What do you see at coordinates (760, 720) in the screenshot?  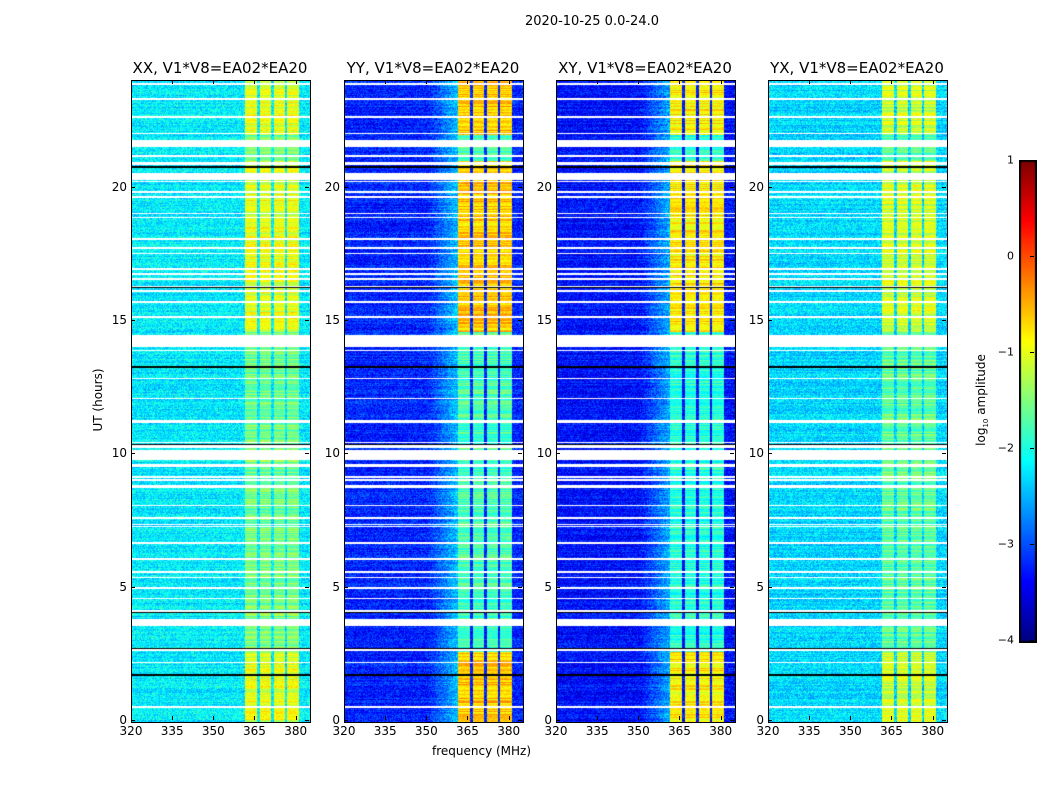 I see `y-tick-label: 0` at bounding box center [760, 720].